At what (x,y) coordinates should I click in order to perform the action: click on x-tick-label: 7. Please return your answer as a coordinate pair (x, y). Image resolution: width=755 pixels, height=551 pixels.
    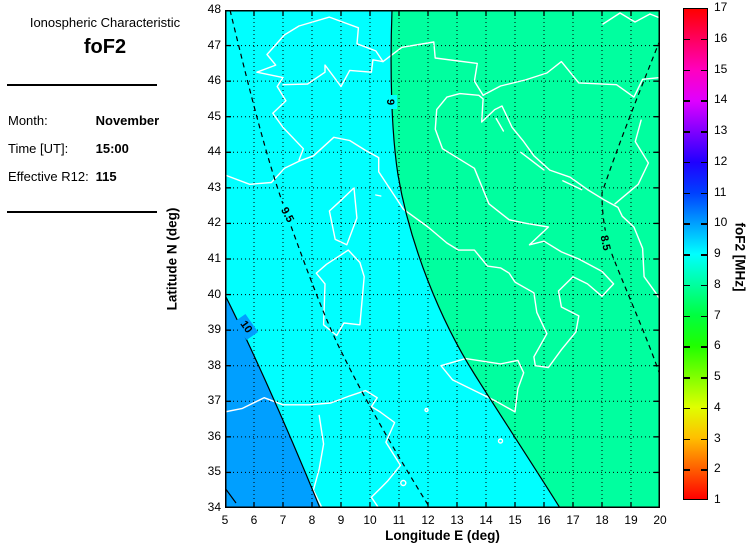
    Looking at the image, I should click on (283, 520).